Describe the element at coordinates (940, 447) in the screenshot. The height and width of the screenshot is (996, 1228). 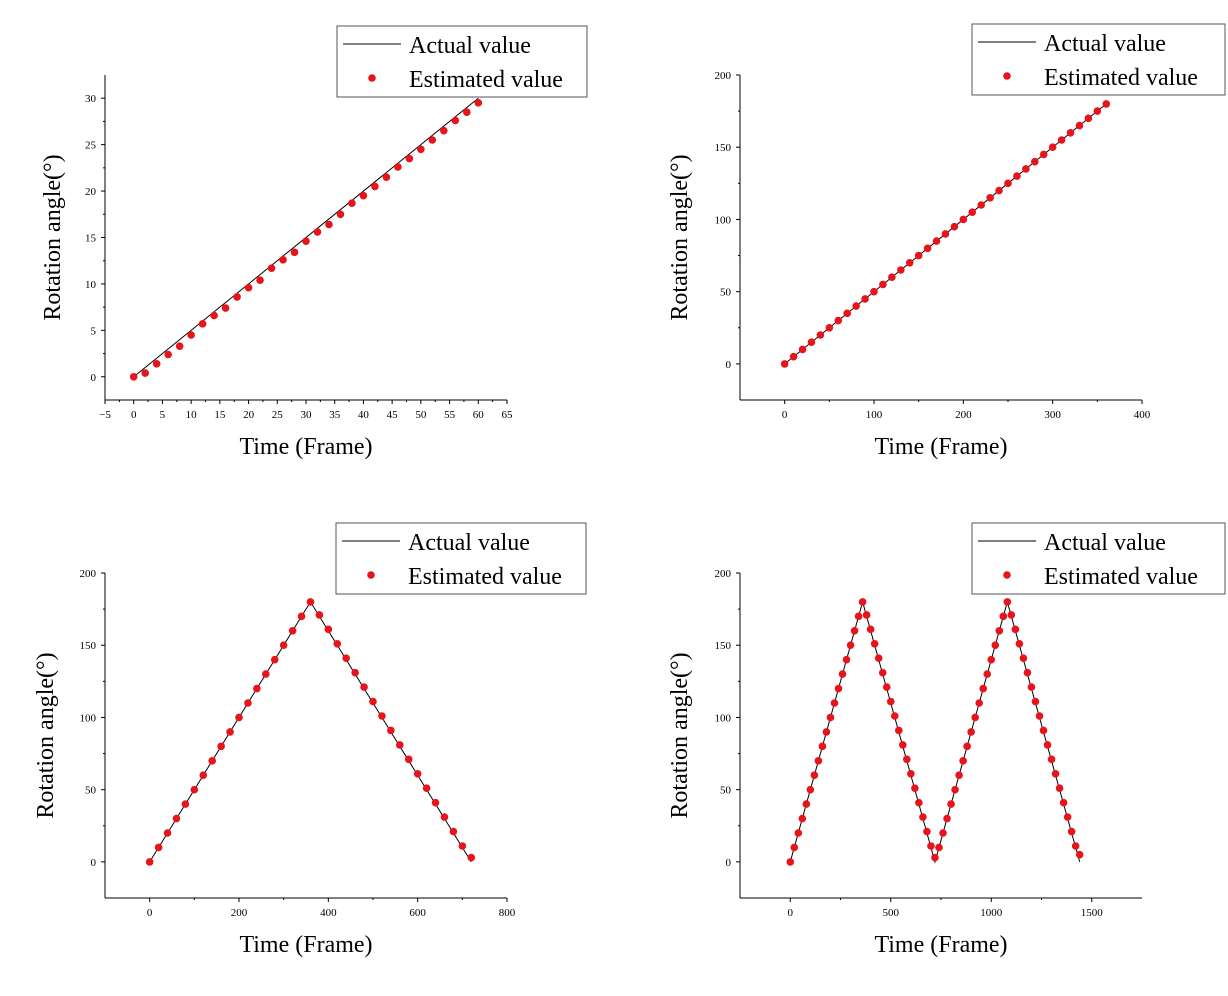
I see `x-axis-label: Time (Frame)` at that location.